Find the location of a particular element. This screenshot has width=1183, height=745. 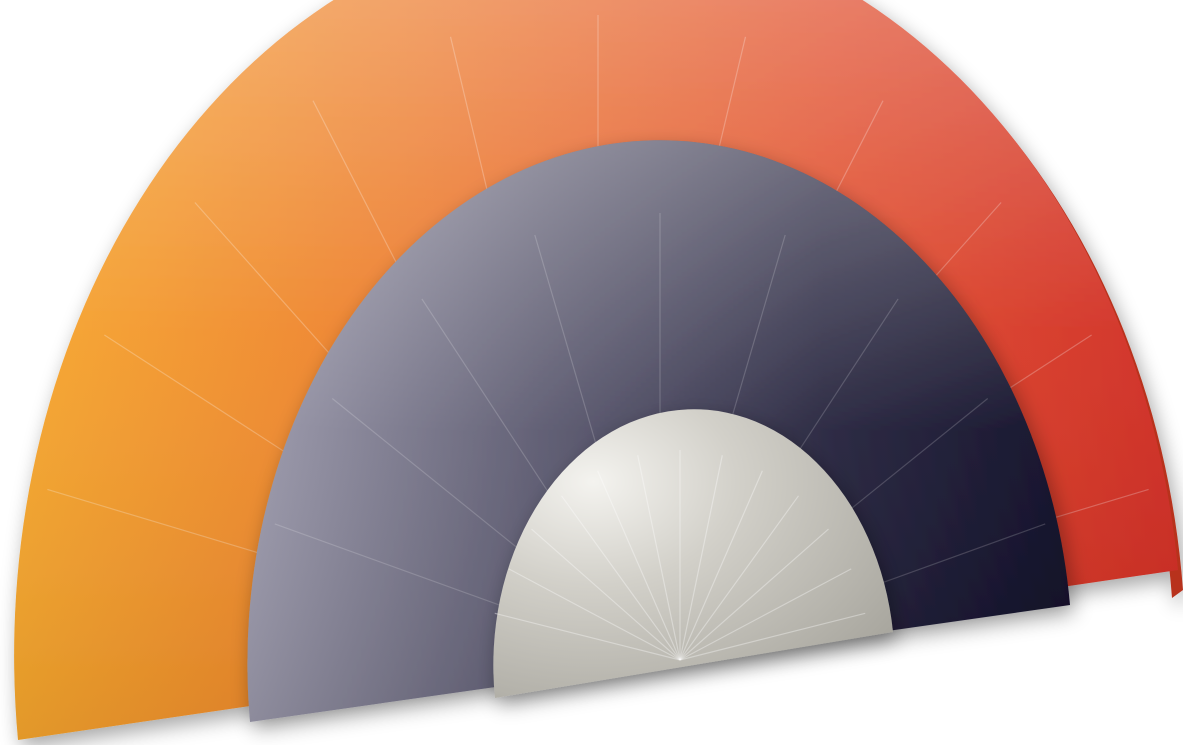

inner-fan is located at coordinates (693, 553).